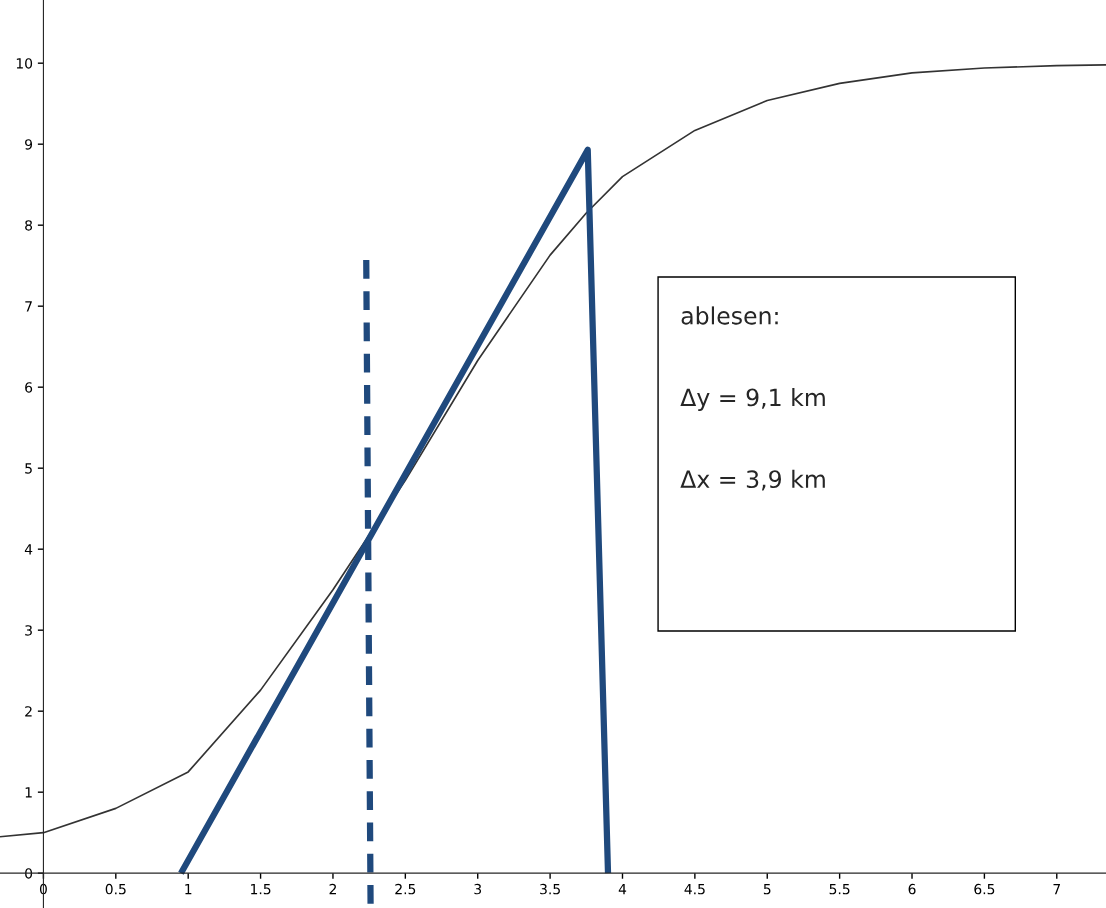  Describe the element at coordinates (332, 889) in the screenshot. I see `x-tick-label: 2` at that location.